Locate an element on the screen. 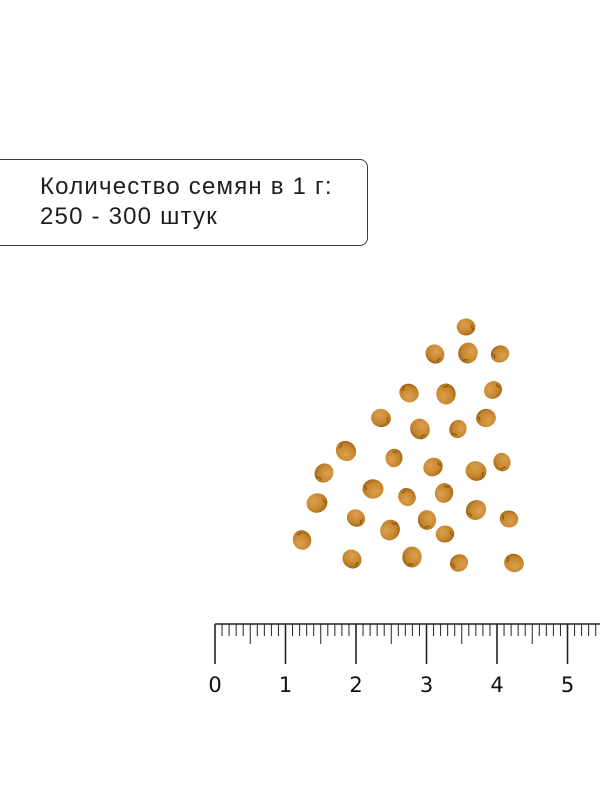  ruler: 0 1 2 3 4 5 is located at coordinates (404, 660).